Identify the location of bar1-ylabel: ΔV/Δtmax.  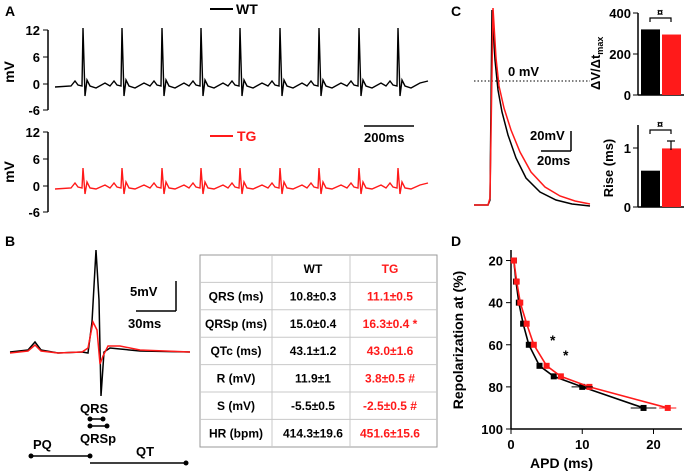
(596, 63).